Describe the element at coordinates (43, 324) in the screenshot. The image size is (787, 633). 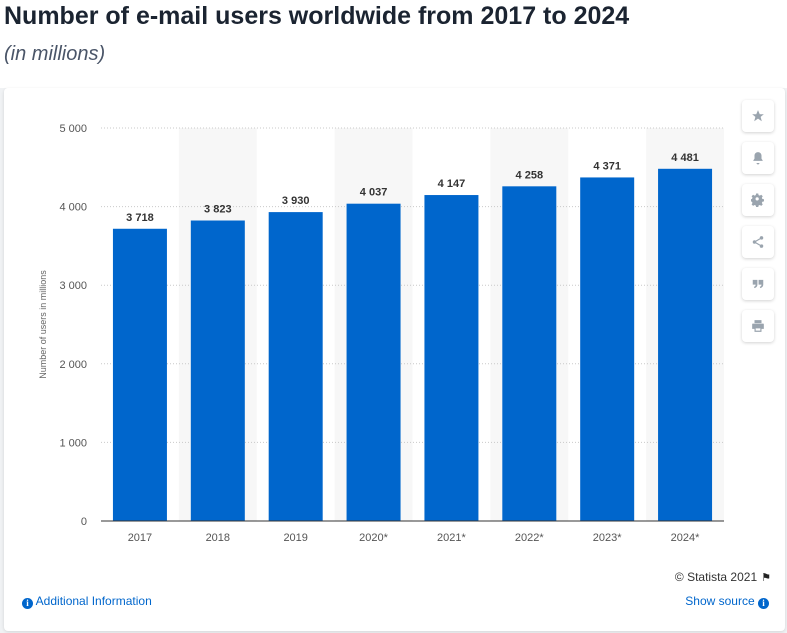
I see `y-axis-title: Number of users in millions` at that location.